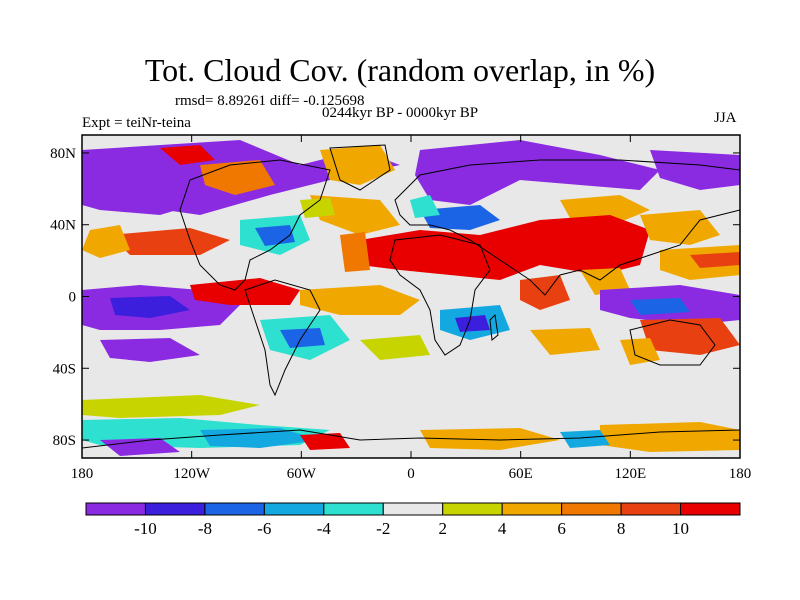  Describe the element at coordinates (585, 439) in the screenshot. I see `antarctic-cyan-east` at that location.